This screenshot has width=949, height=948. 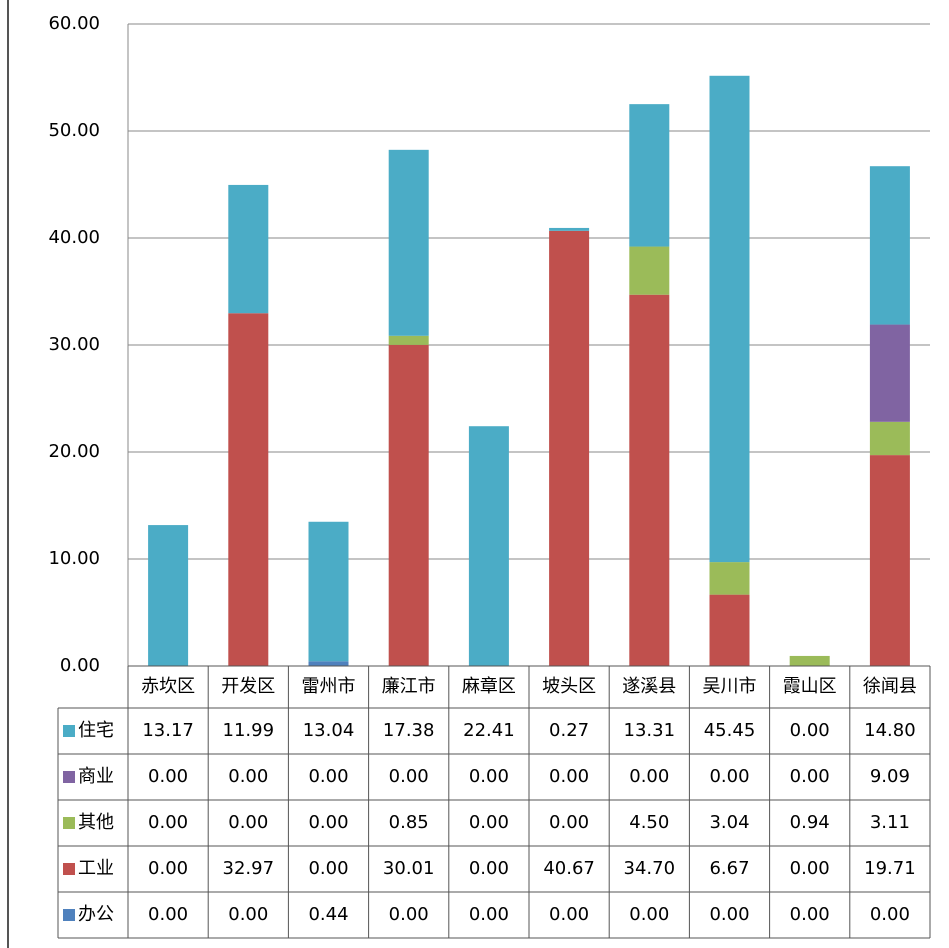 What do you see at coordinates (248, 686) in the screenshot?
I see `x-tick-label: 开发区` at bounding box center [248, 686].